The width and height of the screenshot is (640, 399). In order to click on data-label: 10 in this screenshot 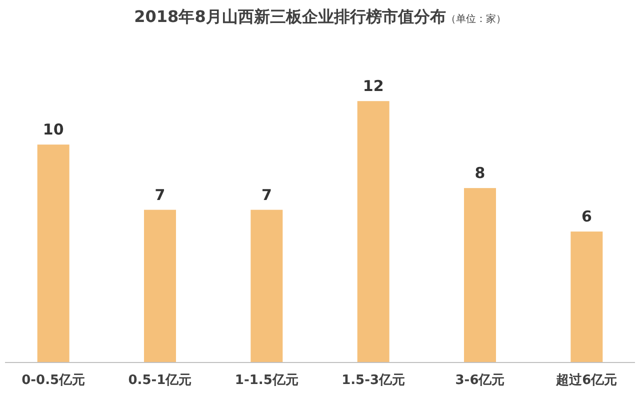, I will do `click(53, 129)`.